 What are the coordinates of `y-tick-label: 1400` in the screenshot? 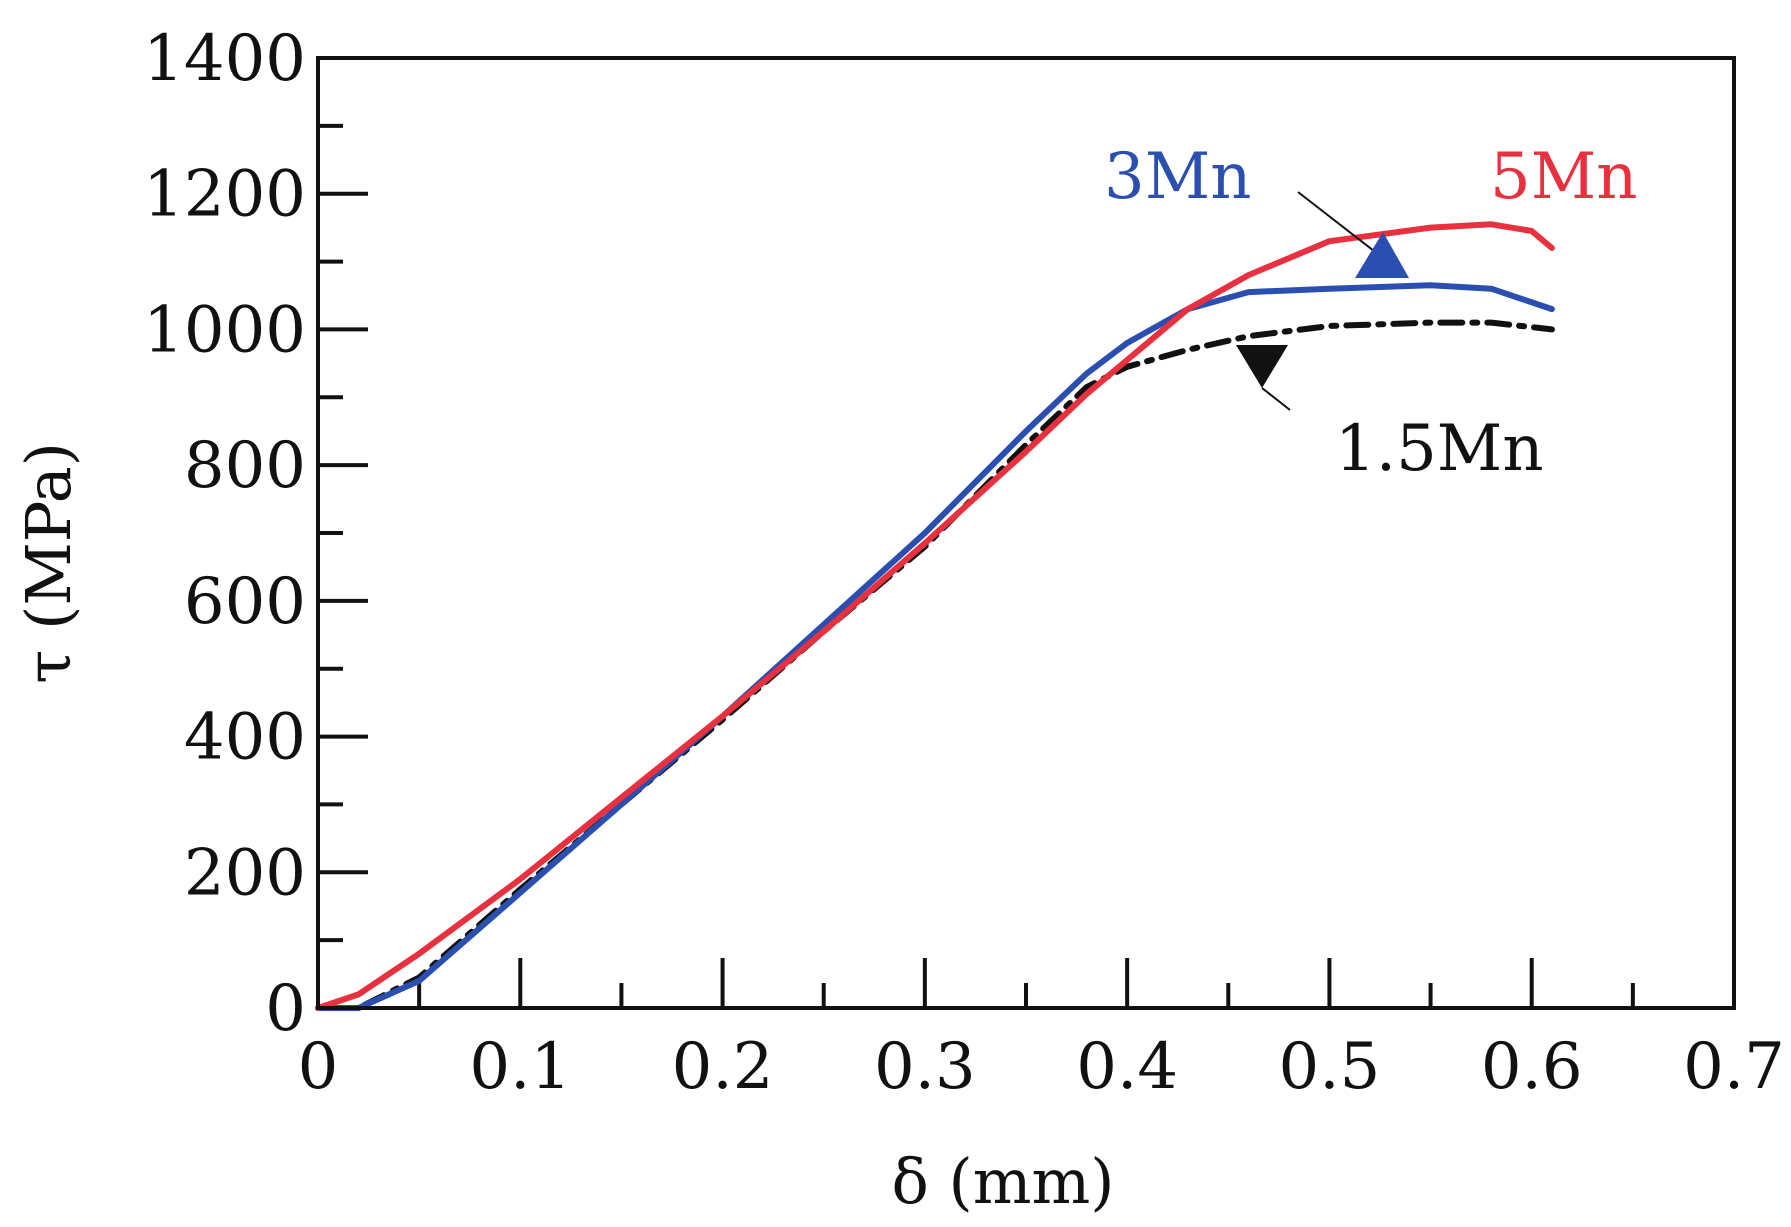 It's located at (224, 59).